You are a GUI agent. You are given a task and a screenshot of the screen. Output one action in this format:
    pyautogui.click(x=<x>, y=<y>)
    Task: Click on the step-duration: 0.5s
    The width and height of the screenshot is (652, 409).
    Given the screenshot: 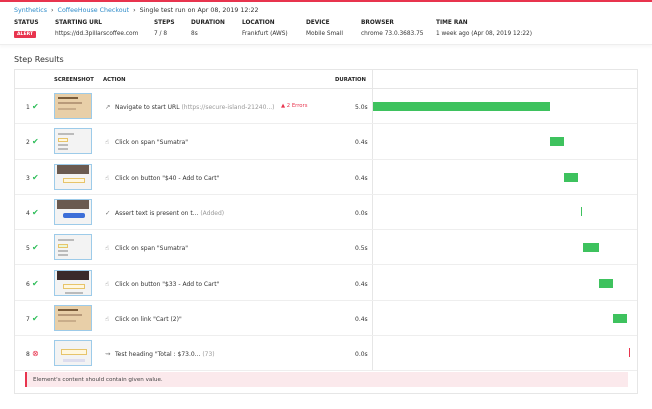 What is the action you would take?
    pyautogui.click(x=361, y=249)
    